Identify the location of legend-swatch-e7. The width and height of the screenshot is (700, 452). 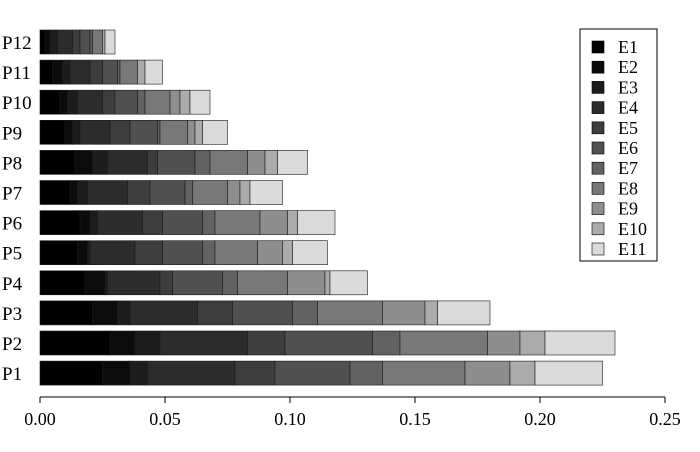
(598, 168).